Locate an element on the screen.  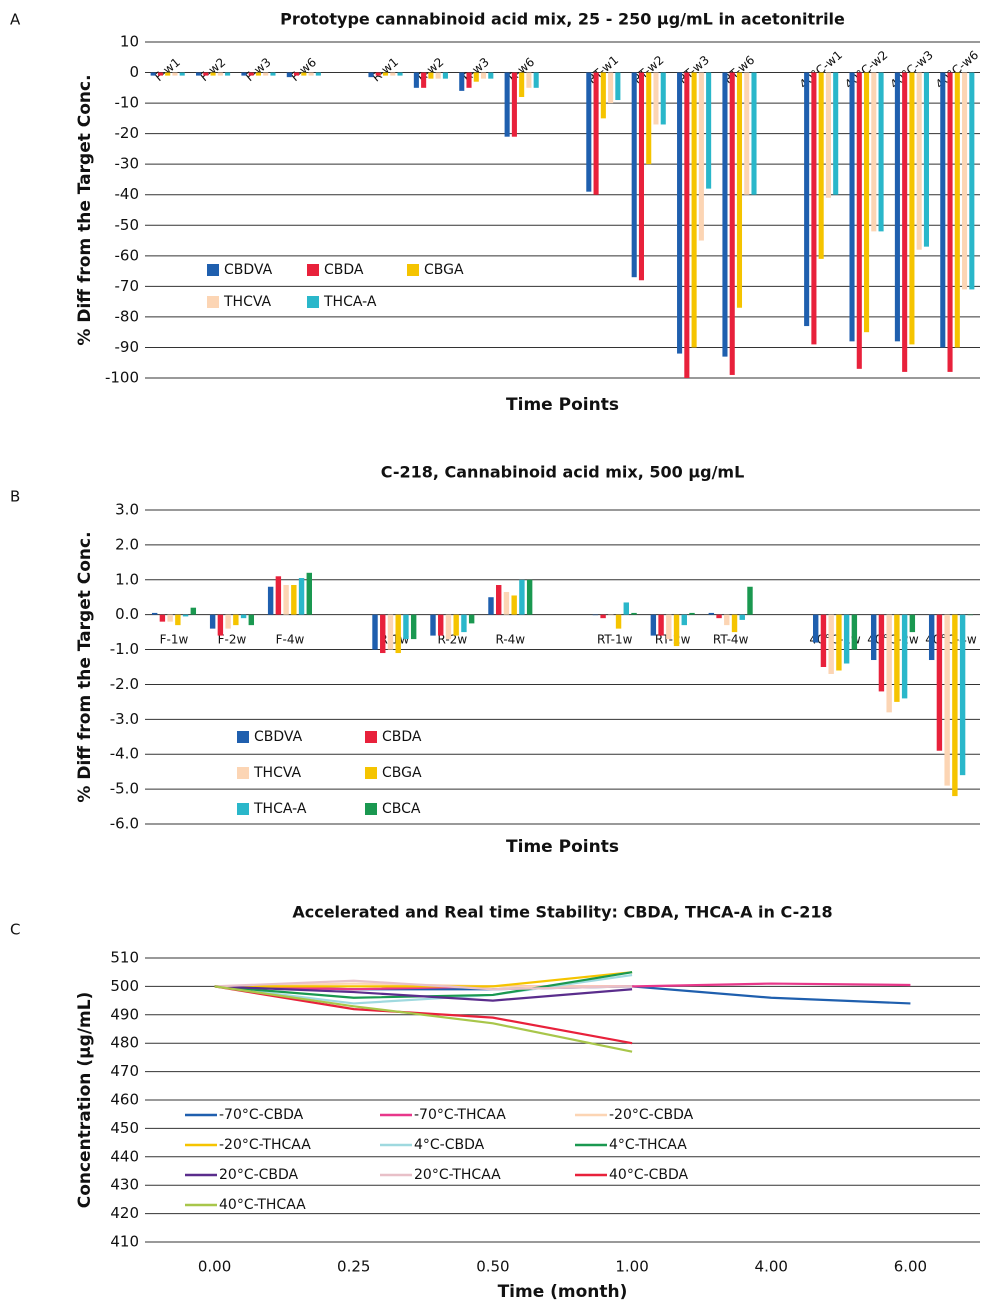
y-tick-label: -60 is located at coordinates (127, 255).